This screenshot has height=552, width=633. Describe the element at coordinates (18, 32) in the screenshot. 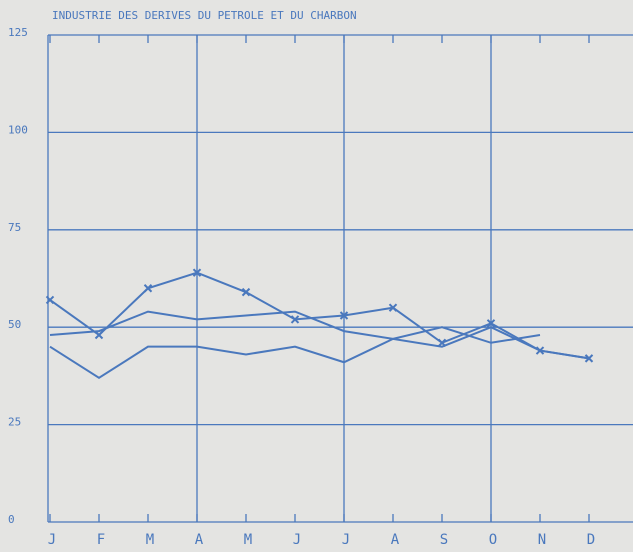

I see `y-tick-label: 125` at that location.